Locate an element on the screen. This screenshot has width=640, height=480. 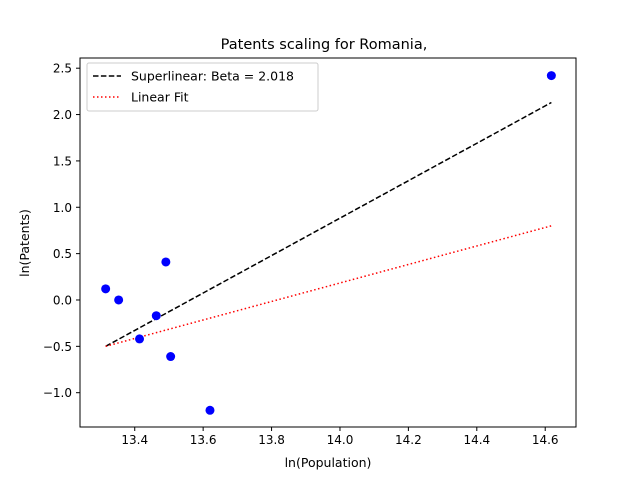
x-tick-label: 13.4 is located at coordinates (134, 440).